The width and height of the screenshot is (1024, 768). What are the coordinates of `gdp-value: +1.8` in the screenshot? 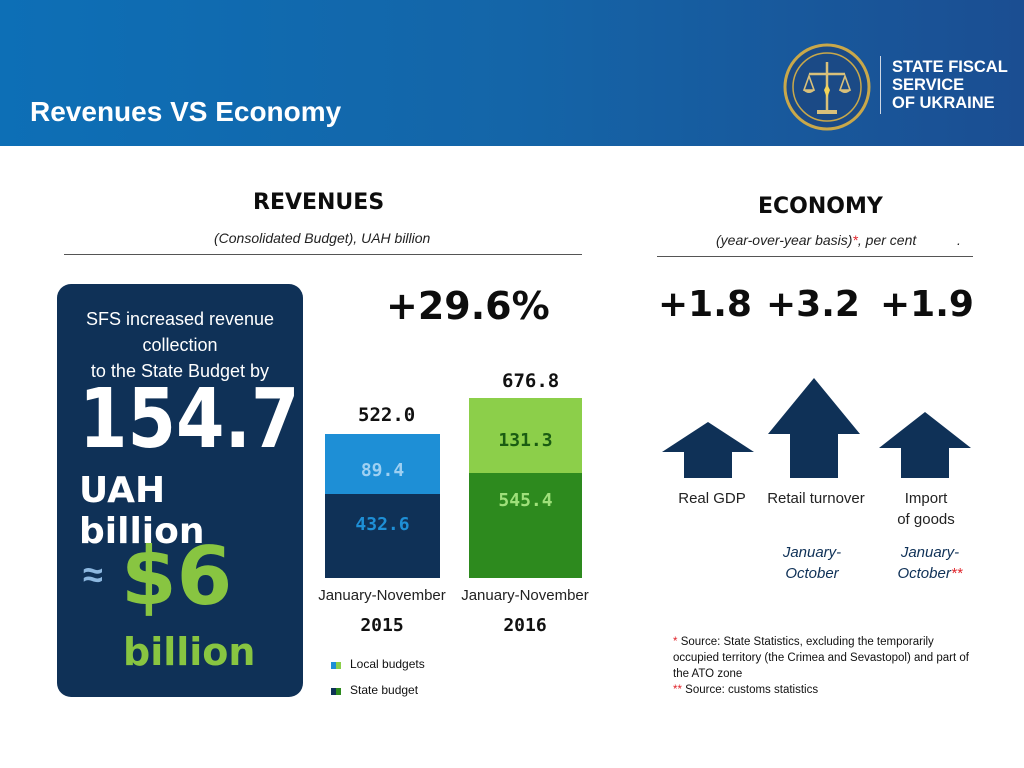 It's located at (705, 304).